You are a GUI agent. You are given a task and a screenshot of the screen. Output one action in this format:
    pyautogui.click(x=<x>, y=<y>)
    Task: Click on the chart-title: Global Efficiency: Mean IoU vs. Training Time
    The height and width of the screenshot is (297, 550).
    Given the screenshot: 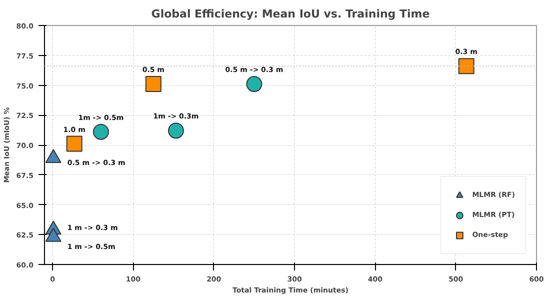 What is the action you would take?
    pyautogui.click(x=290, y=14)
    